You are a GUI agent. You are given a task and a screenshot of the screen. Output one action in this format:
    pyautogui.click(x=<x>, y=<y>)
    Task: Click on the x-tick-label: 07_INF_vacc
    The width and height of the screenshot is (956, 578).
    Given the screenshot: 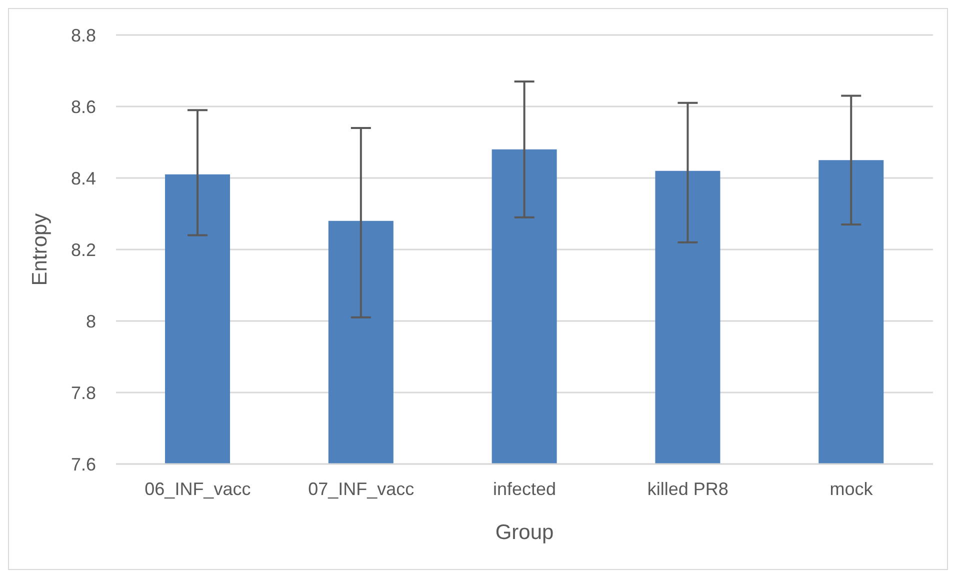 What is the action you would take?
    pyautogui.click(x=361, y=488)
    